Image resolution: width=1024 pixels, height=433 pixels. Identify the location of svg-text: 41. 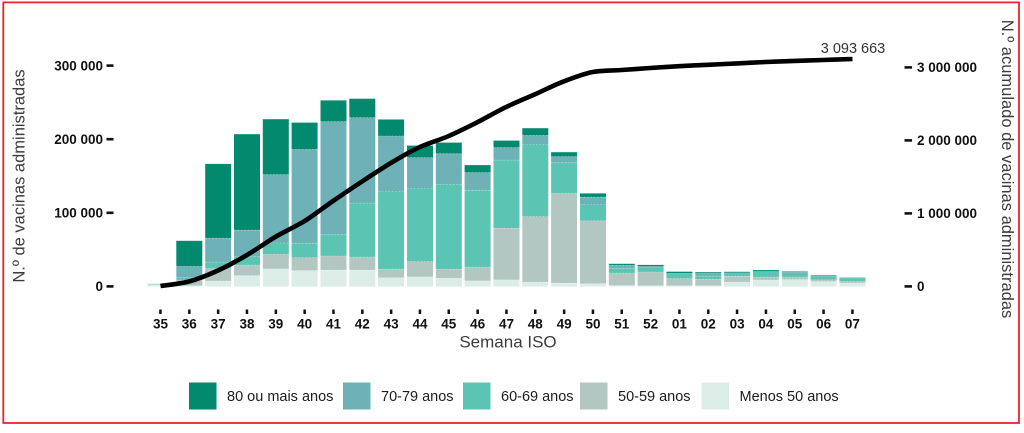
(334, 324).